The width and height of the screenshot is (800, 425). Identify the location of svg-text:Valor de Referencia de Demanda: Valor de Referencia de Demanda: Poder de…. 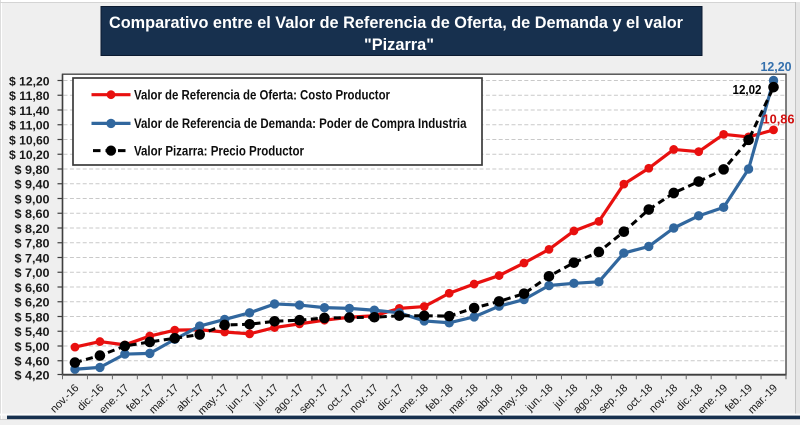
(300, 124).